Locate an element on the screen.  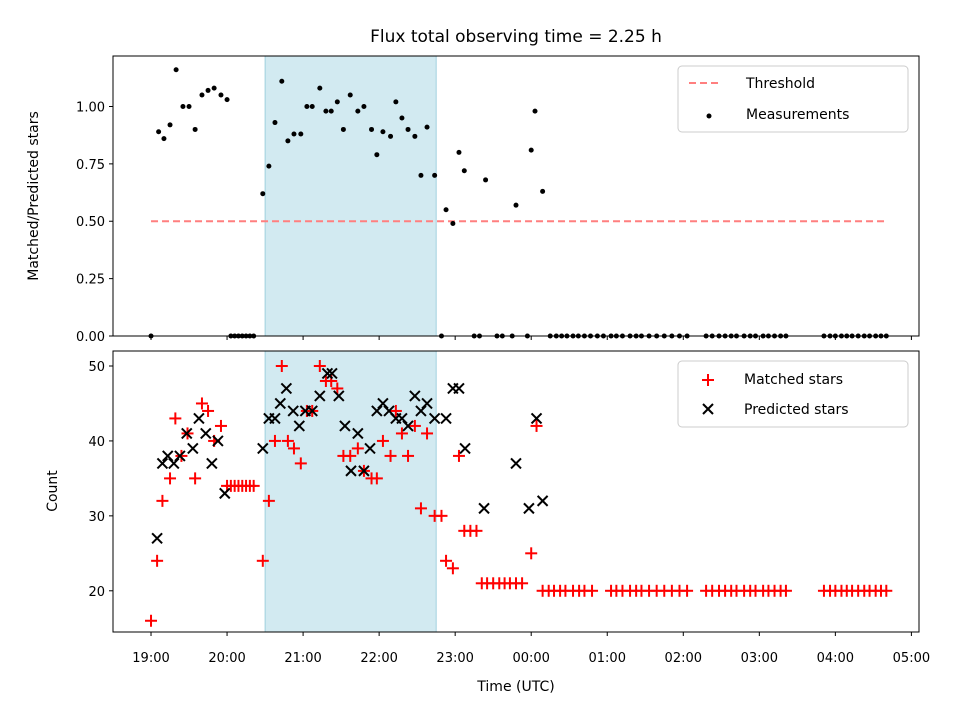
x-tick-label: 23:00 is located at coordinates (454, 658).